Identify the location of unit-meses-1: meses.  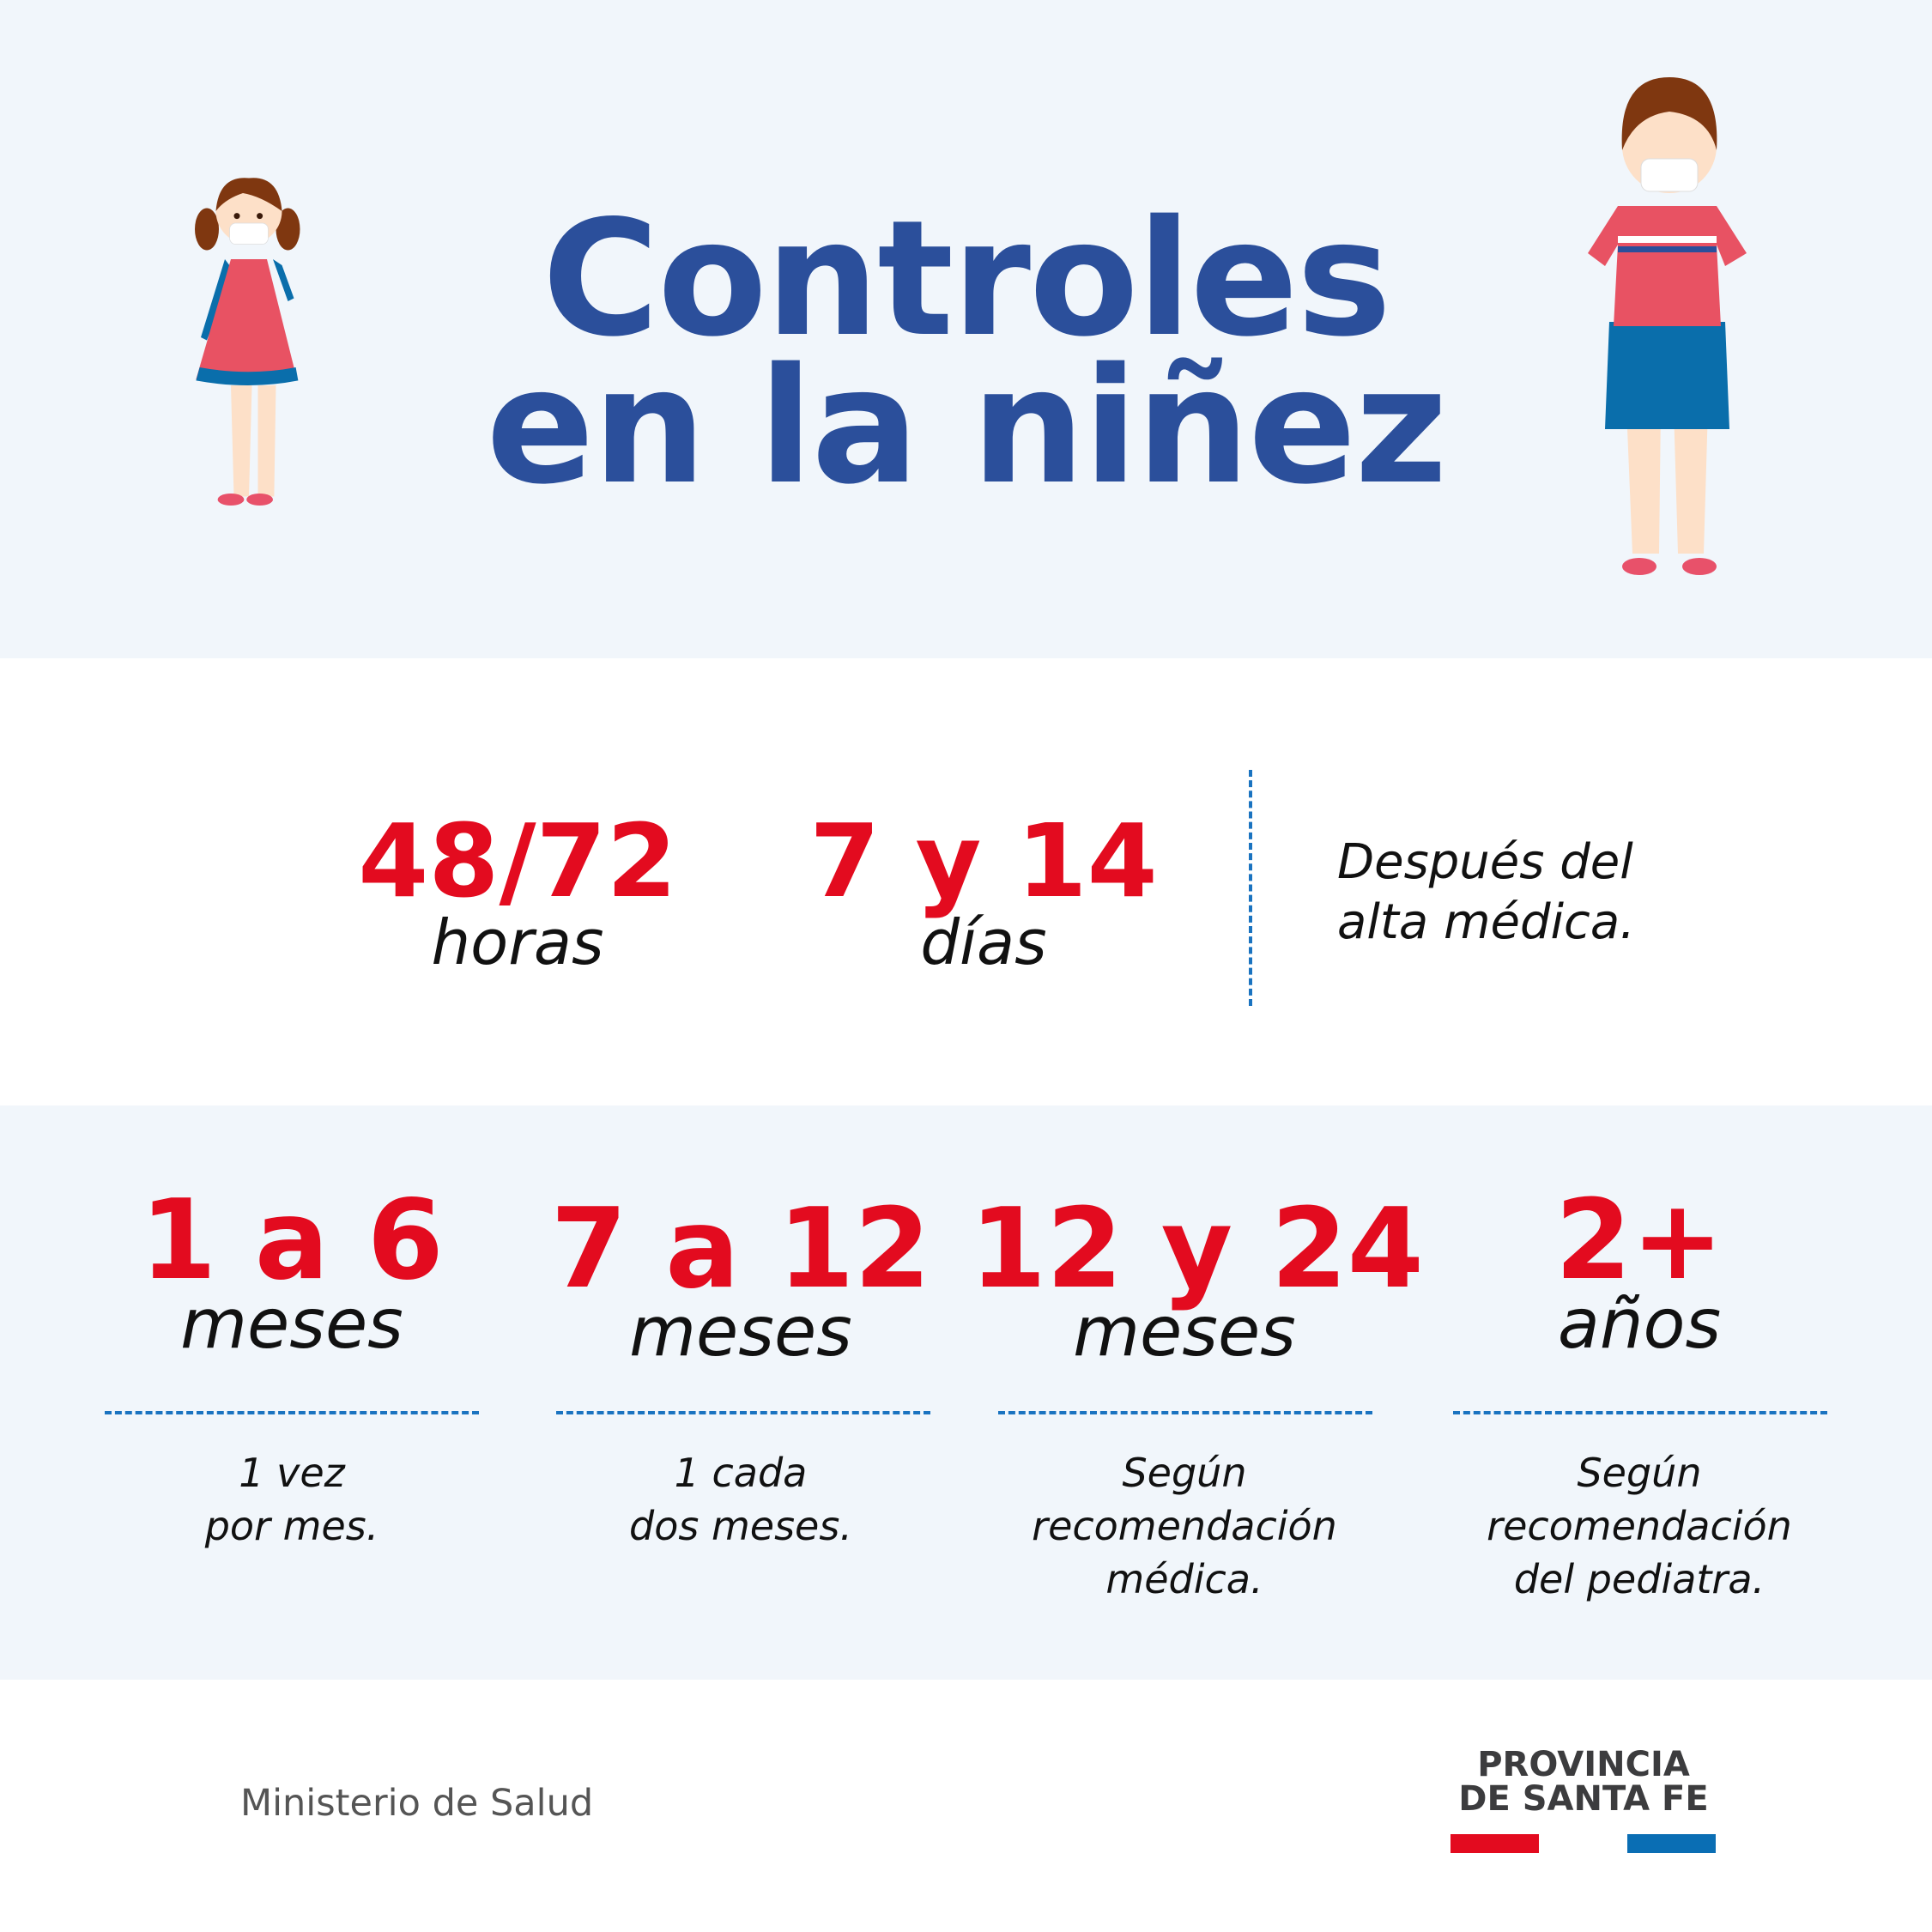
(292, 1324).